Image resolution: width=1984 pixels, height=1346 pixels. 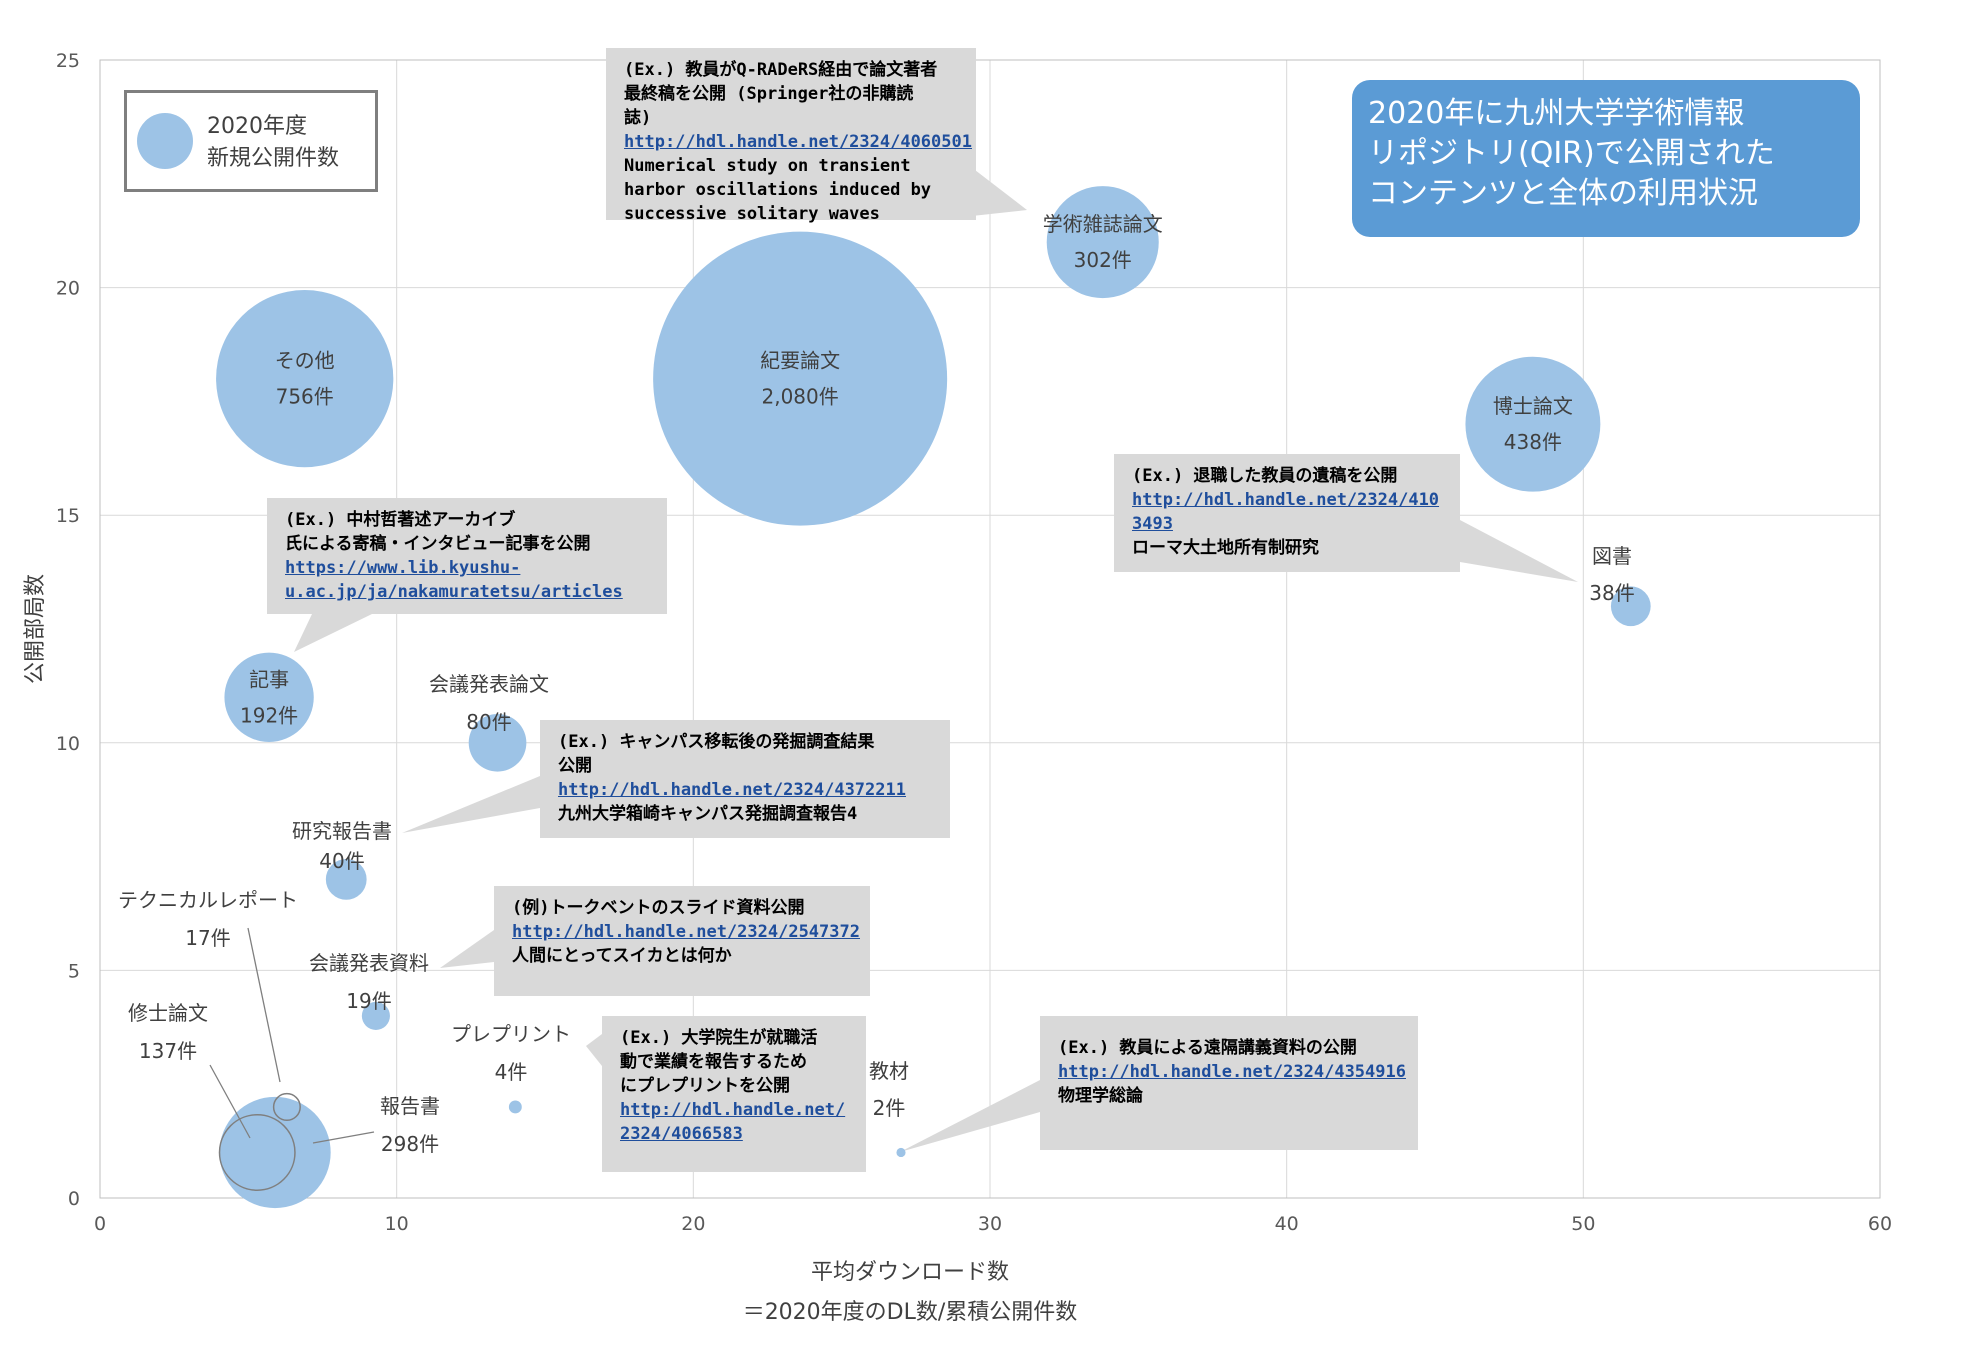 What do you see at coordinates (269, 715) in the screenshot?
I see `bubble-count-label: 192件` at bounding box center [269, 715].